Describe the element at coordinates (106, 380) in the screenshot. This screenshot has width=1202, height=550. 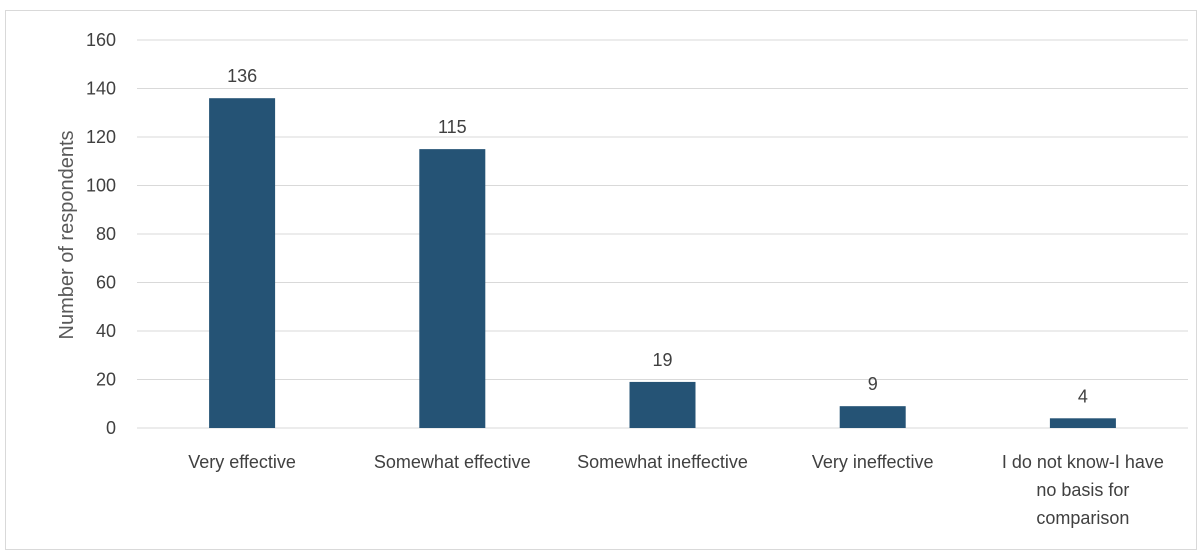
I see `y-tick-label: 20` at that location.